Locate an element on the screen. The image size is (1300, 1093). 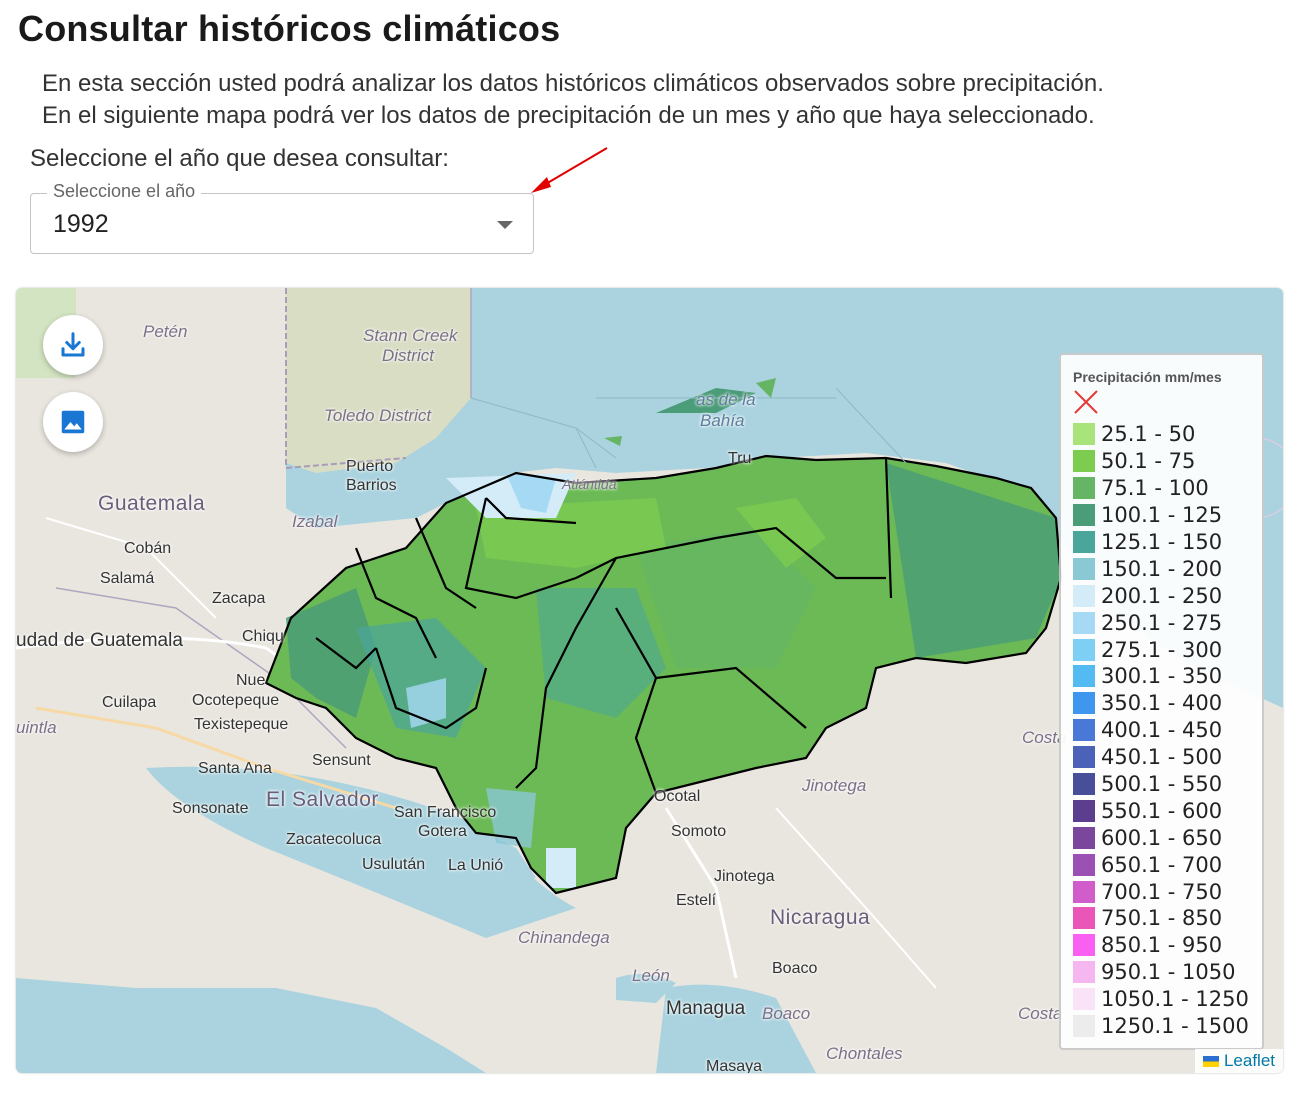
legend-label: 50.1 - 75 is located at coordinates (1148, 461).